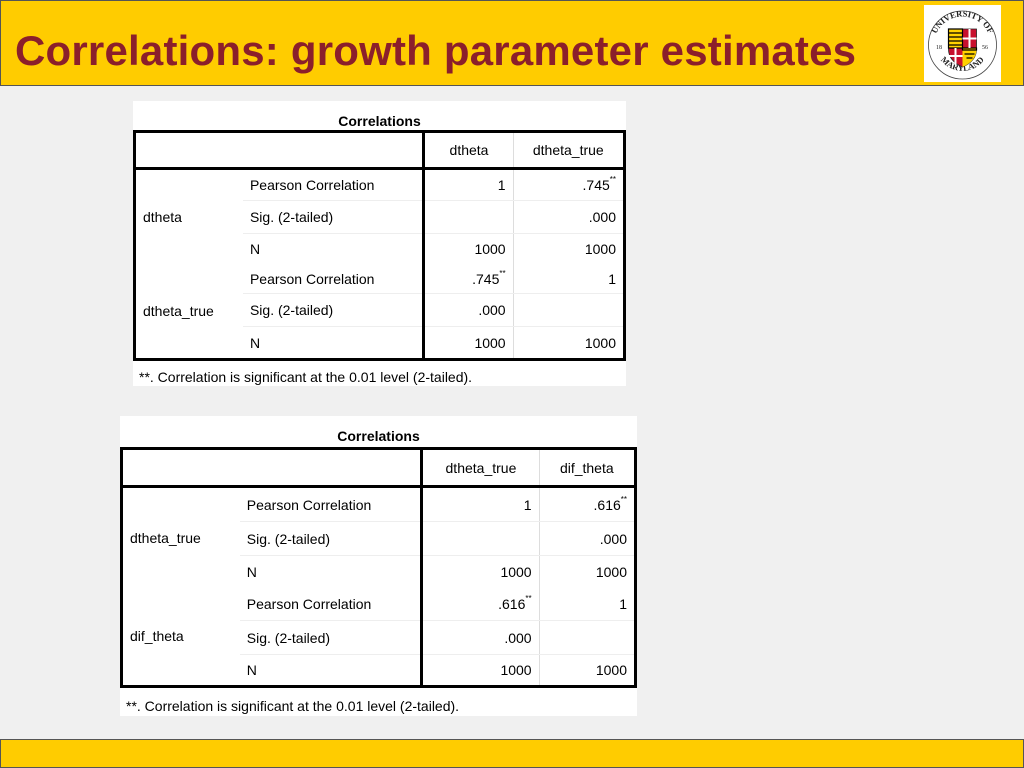  I want to click on column-header-row: dtheta_true dif_theta, so click(378, 468).